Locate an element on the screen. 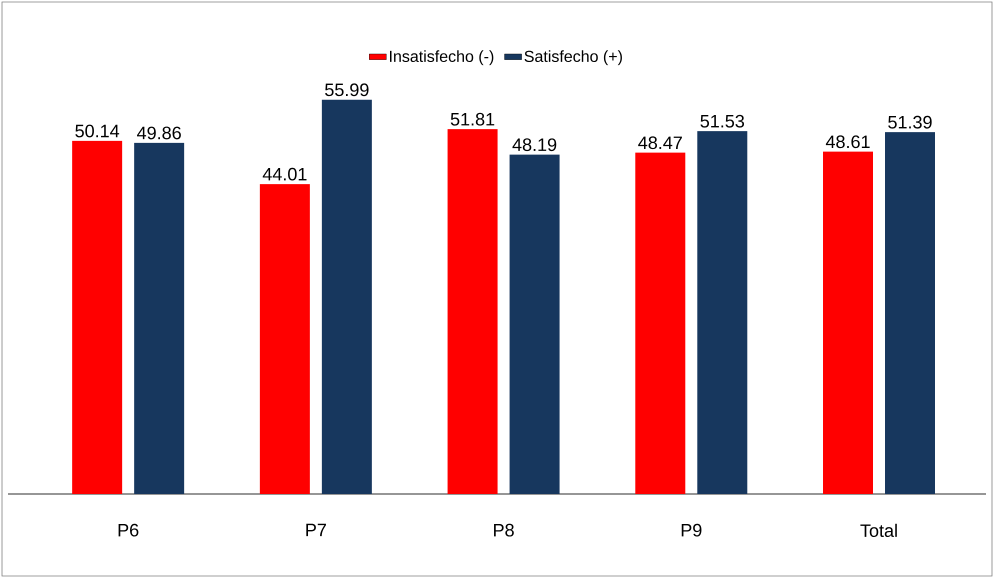 Image resolution: width=994 pixels, height=578 pixels. x-tick-label: Total is located at coordinates (878, 530).